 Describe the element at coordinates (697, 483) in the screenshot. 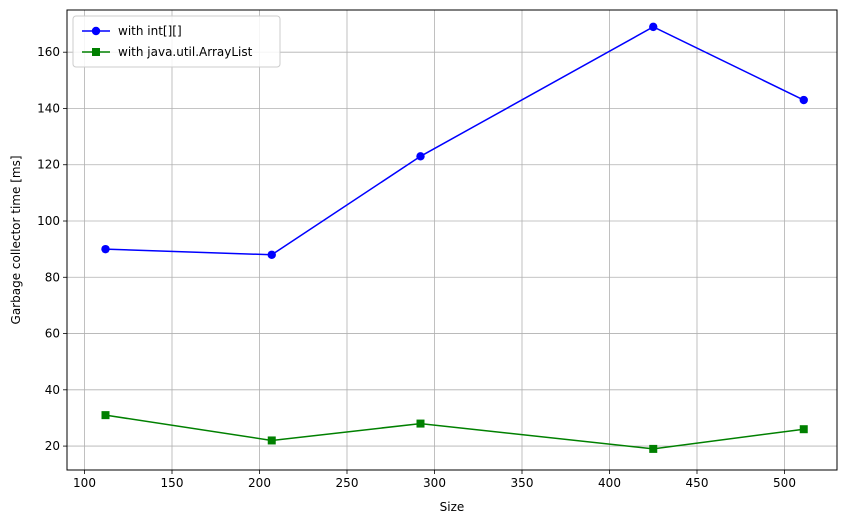

I see `x-tick-label: 450` at that location.